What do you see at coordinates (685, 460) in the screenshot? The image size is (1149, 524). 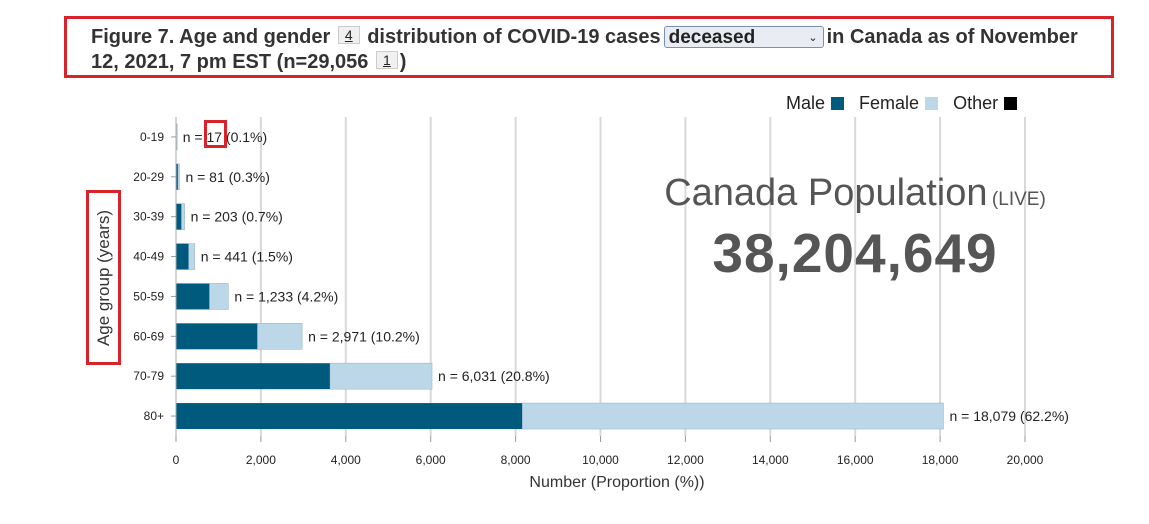 I see `x-tick-label: 12,000` at bounding box center [685, 460].